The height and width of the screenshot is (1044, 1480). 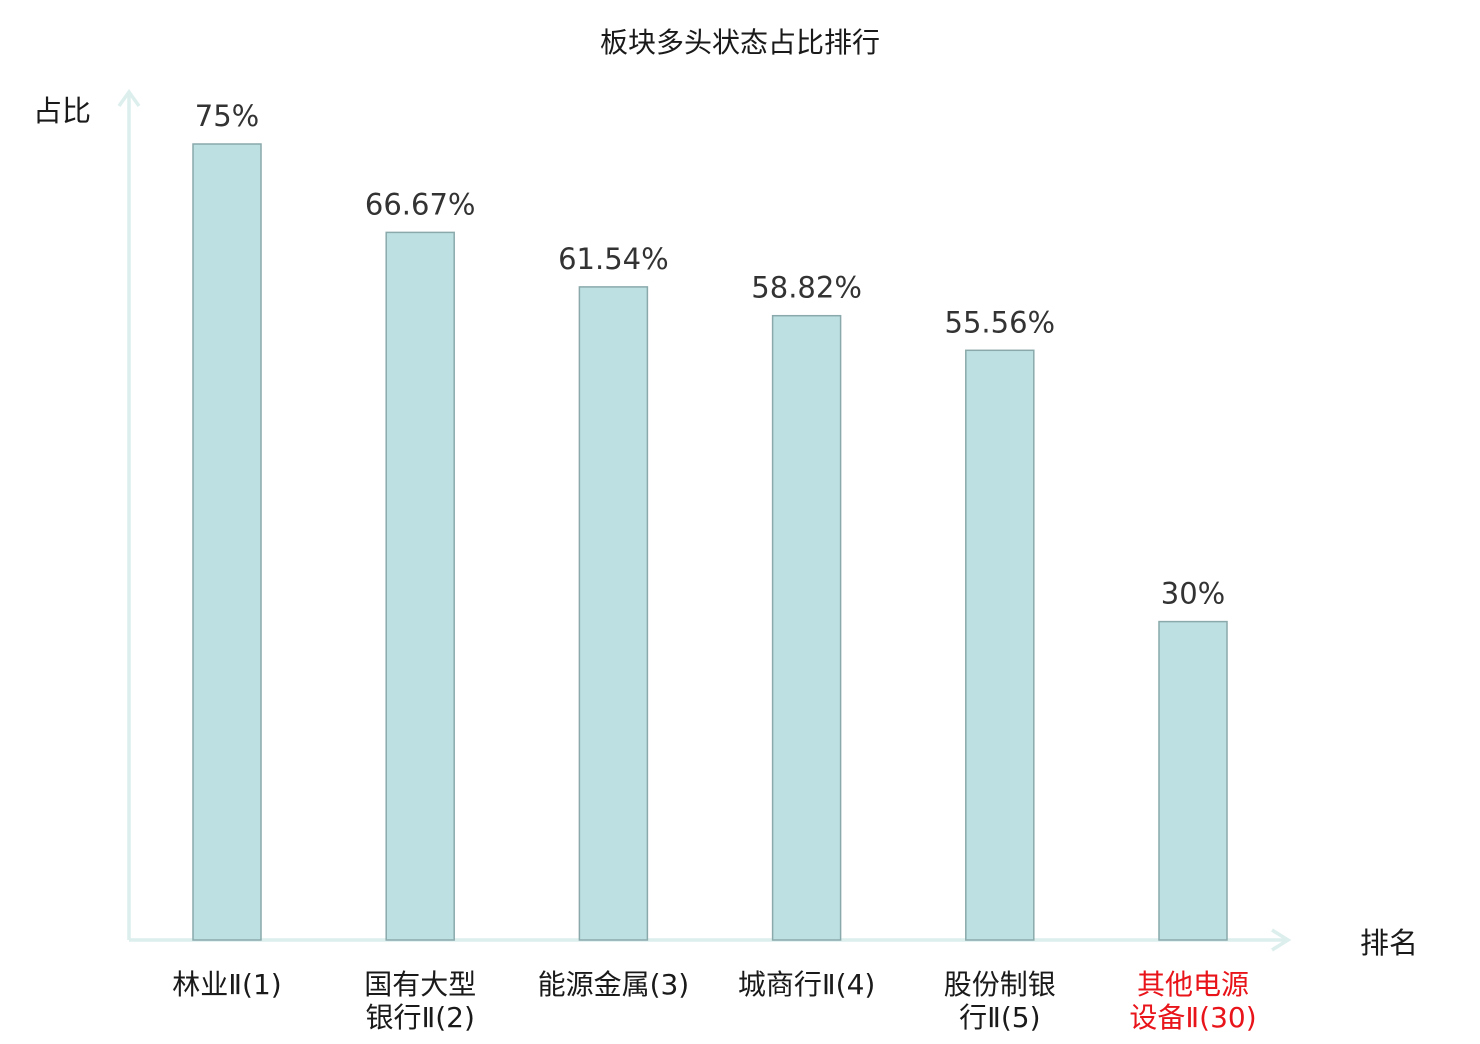 What do you see at coordinates (419, 1017) in the screenshot?
I see `category-label-line: 银行Ⅱ(2)` at bounding box center [419, 1017].